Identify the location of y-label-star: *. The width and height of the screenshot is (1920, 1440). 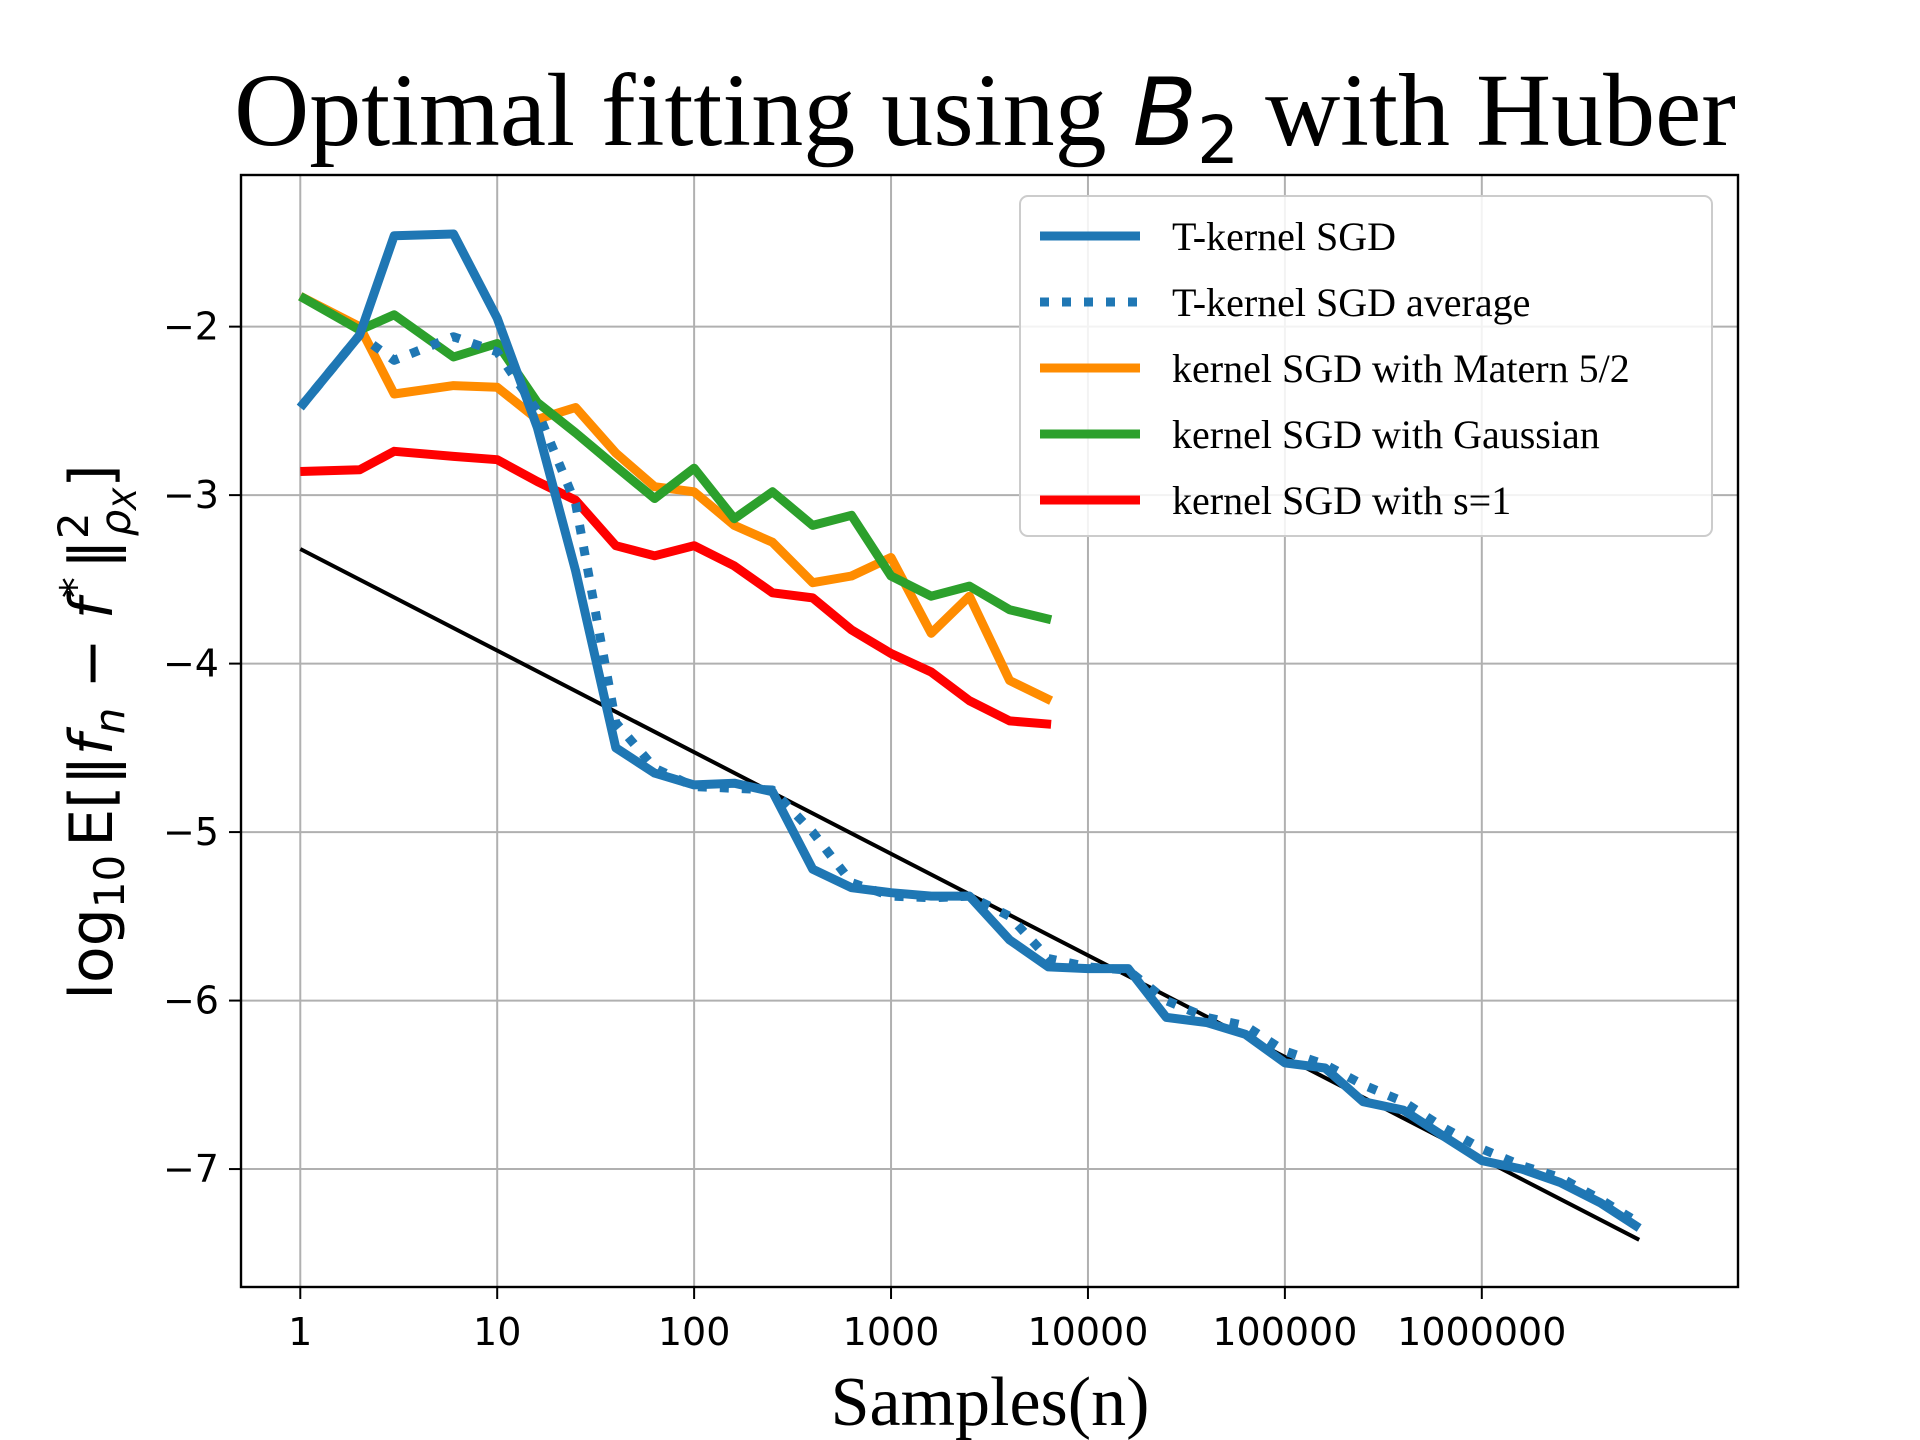
(75, 587).